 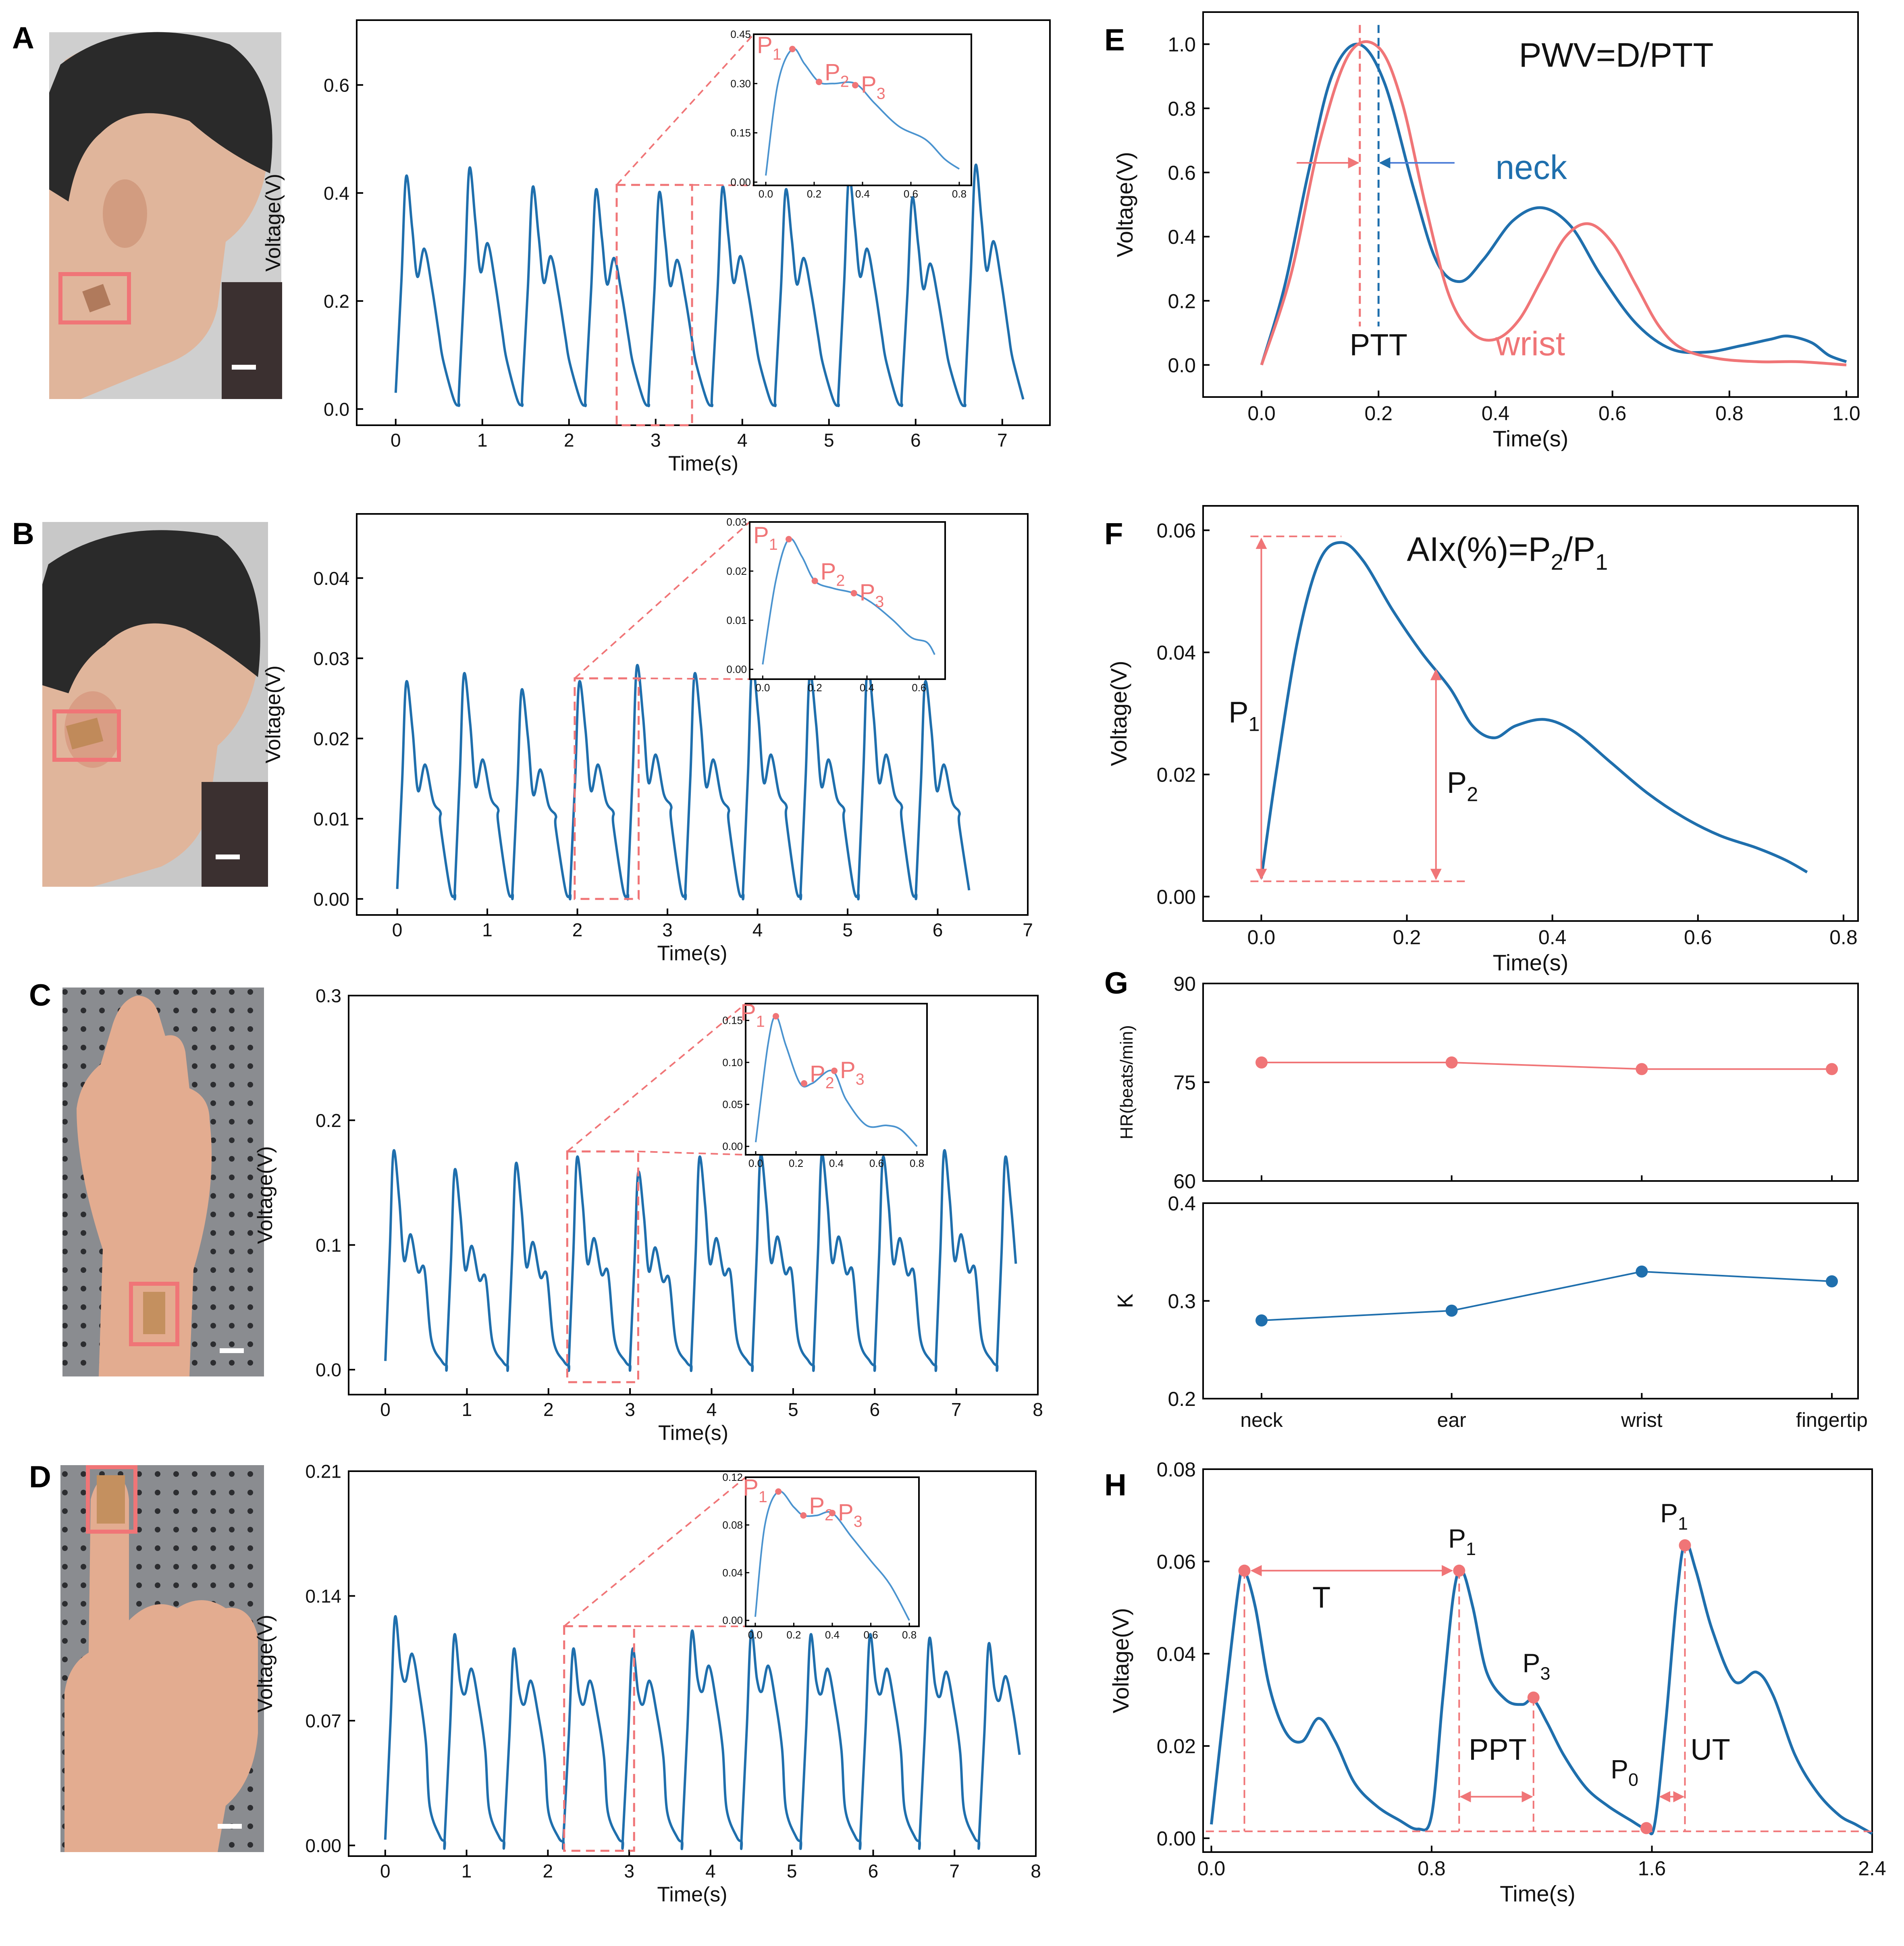 I want to click on panel-letter-b: B, so click(x=23, y=534).